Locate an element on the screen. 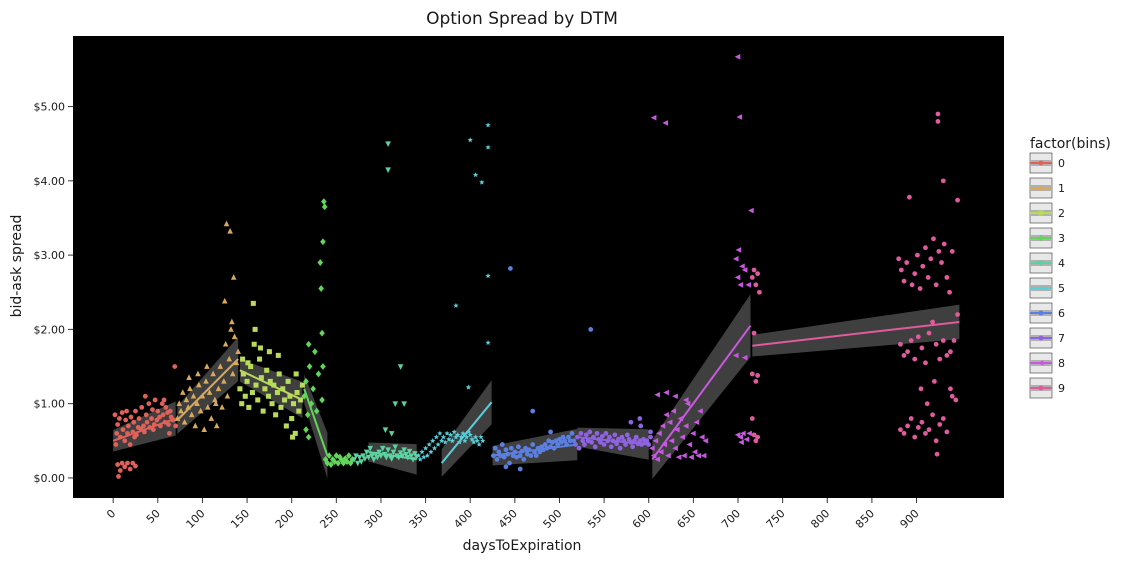 This screenshot has height=562, width=1145. legend-item-6: 6 is located at coordinates (1047, 313).